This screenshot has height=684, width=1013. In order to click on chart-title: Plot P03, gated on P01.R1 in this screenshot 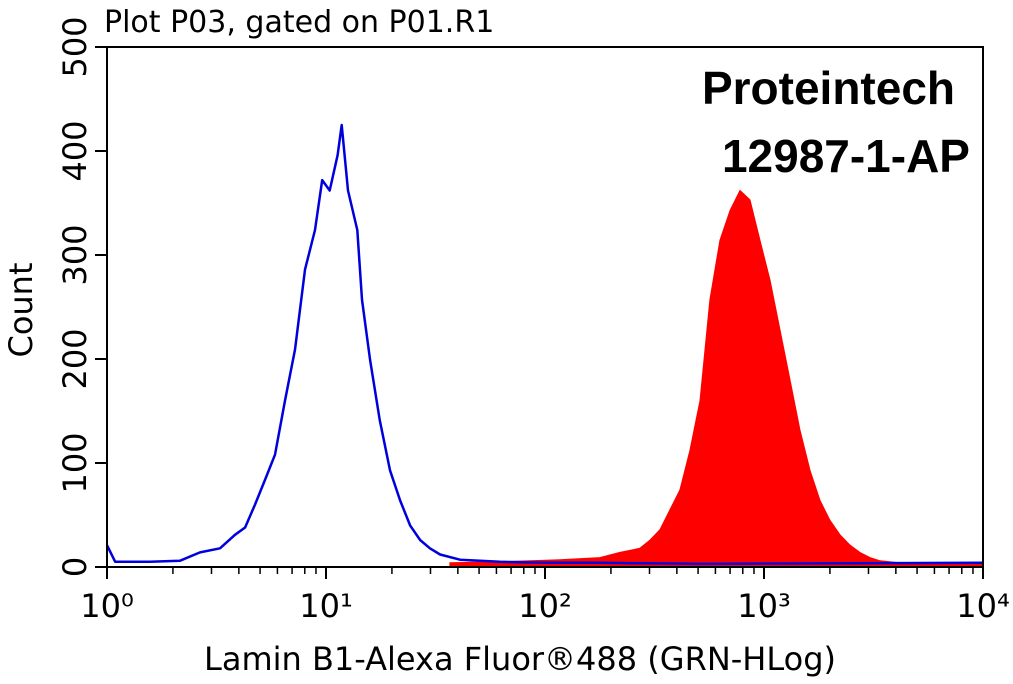, I will do `click(299, 22)`.